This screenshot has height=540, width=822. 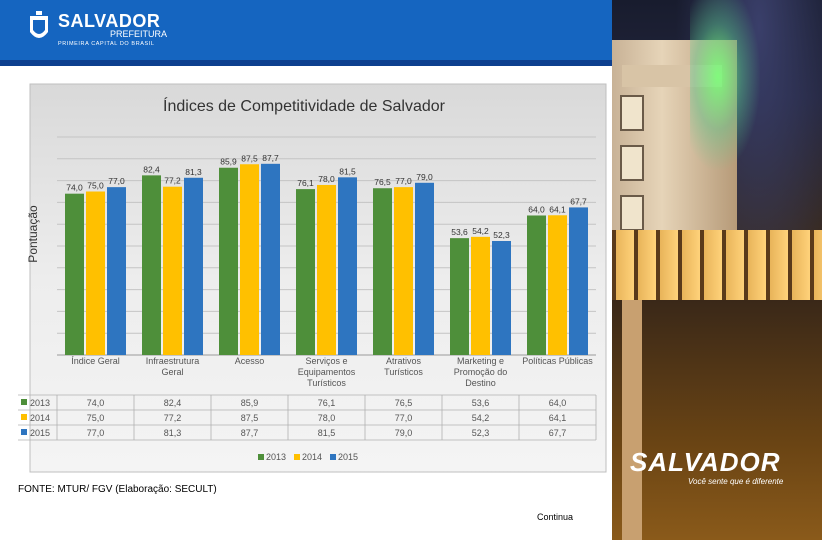 I want to click on table-cell: 77,2, so click(x=173, y=418).